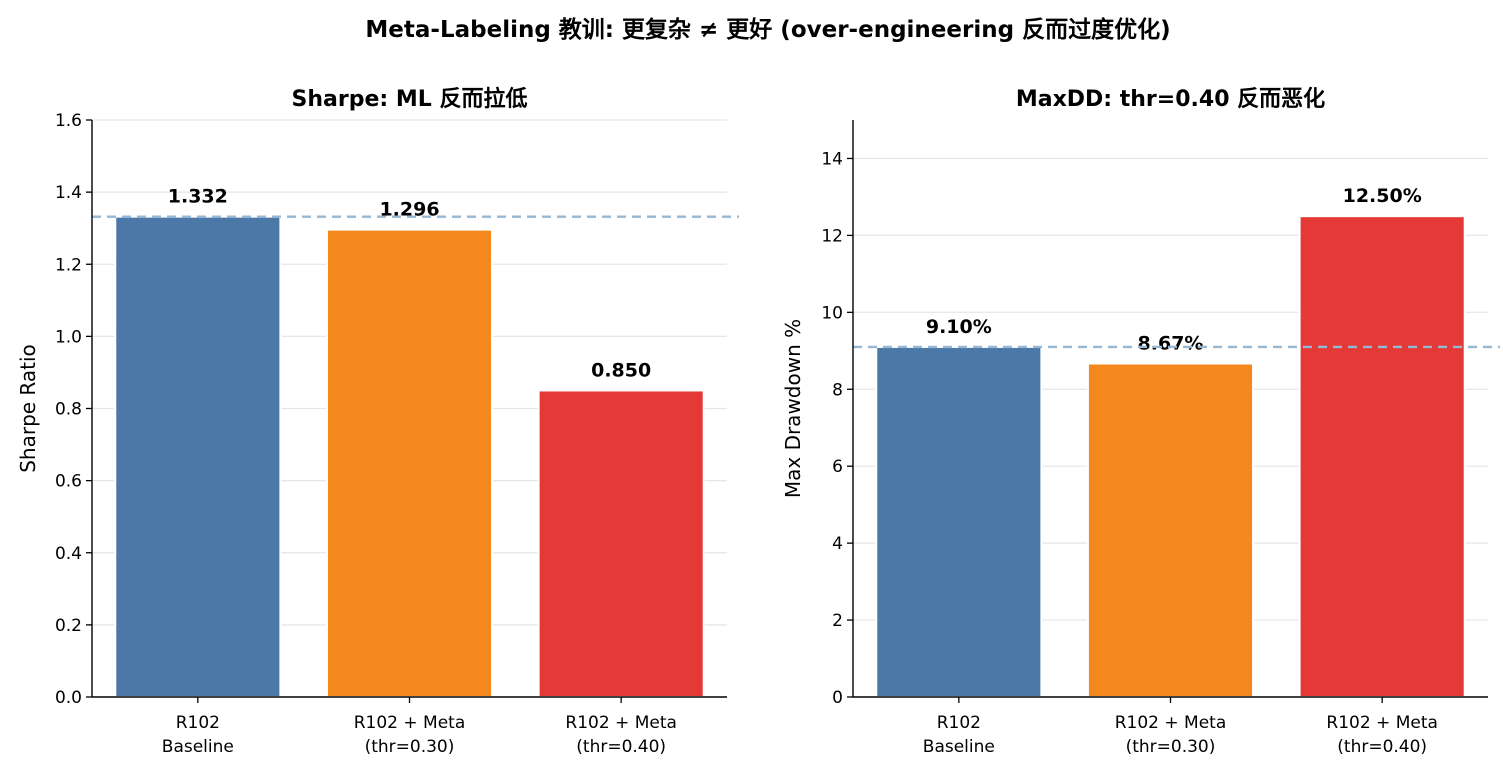 The height and width of the screenshot is (774, 1503). Describe the element at coordinates (621, 735) in the screenshot. I see `sharpe-category-label: R102 + Meta (thr=0.40)` at that location.